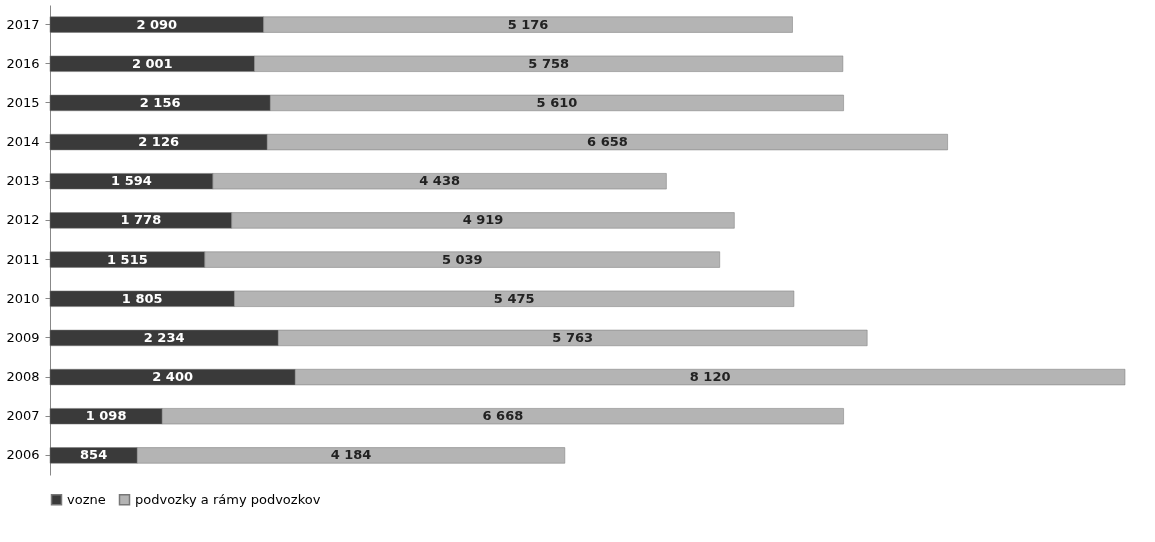 The width and height of the screenshot is (1155, 542). I want to click on y-tick-label: 2008, so click(23, 377).